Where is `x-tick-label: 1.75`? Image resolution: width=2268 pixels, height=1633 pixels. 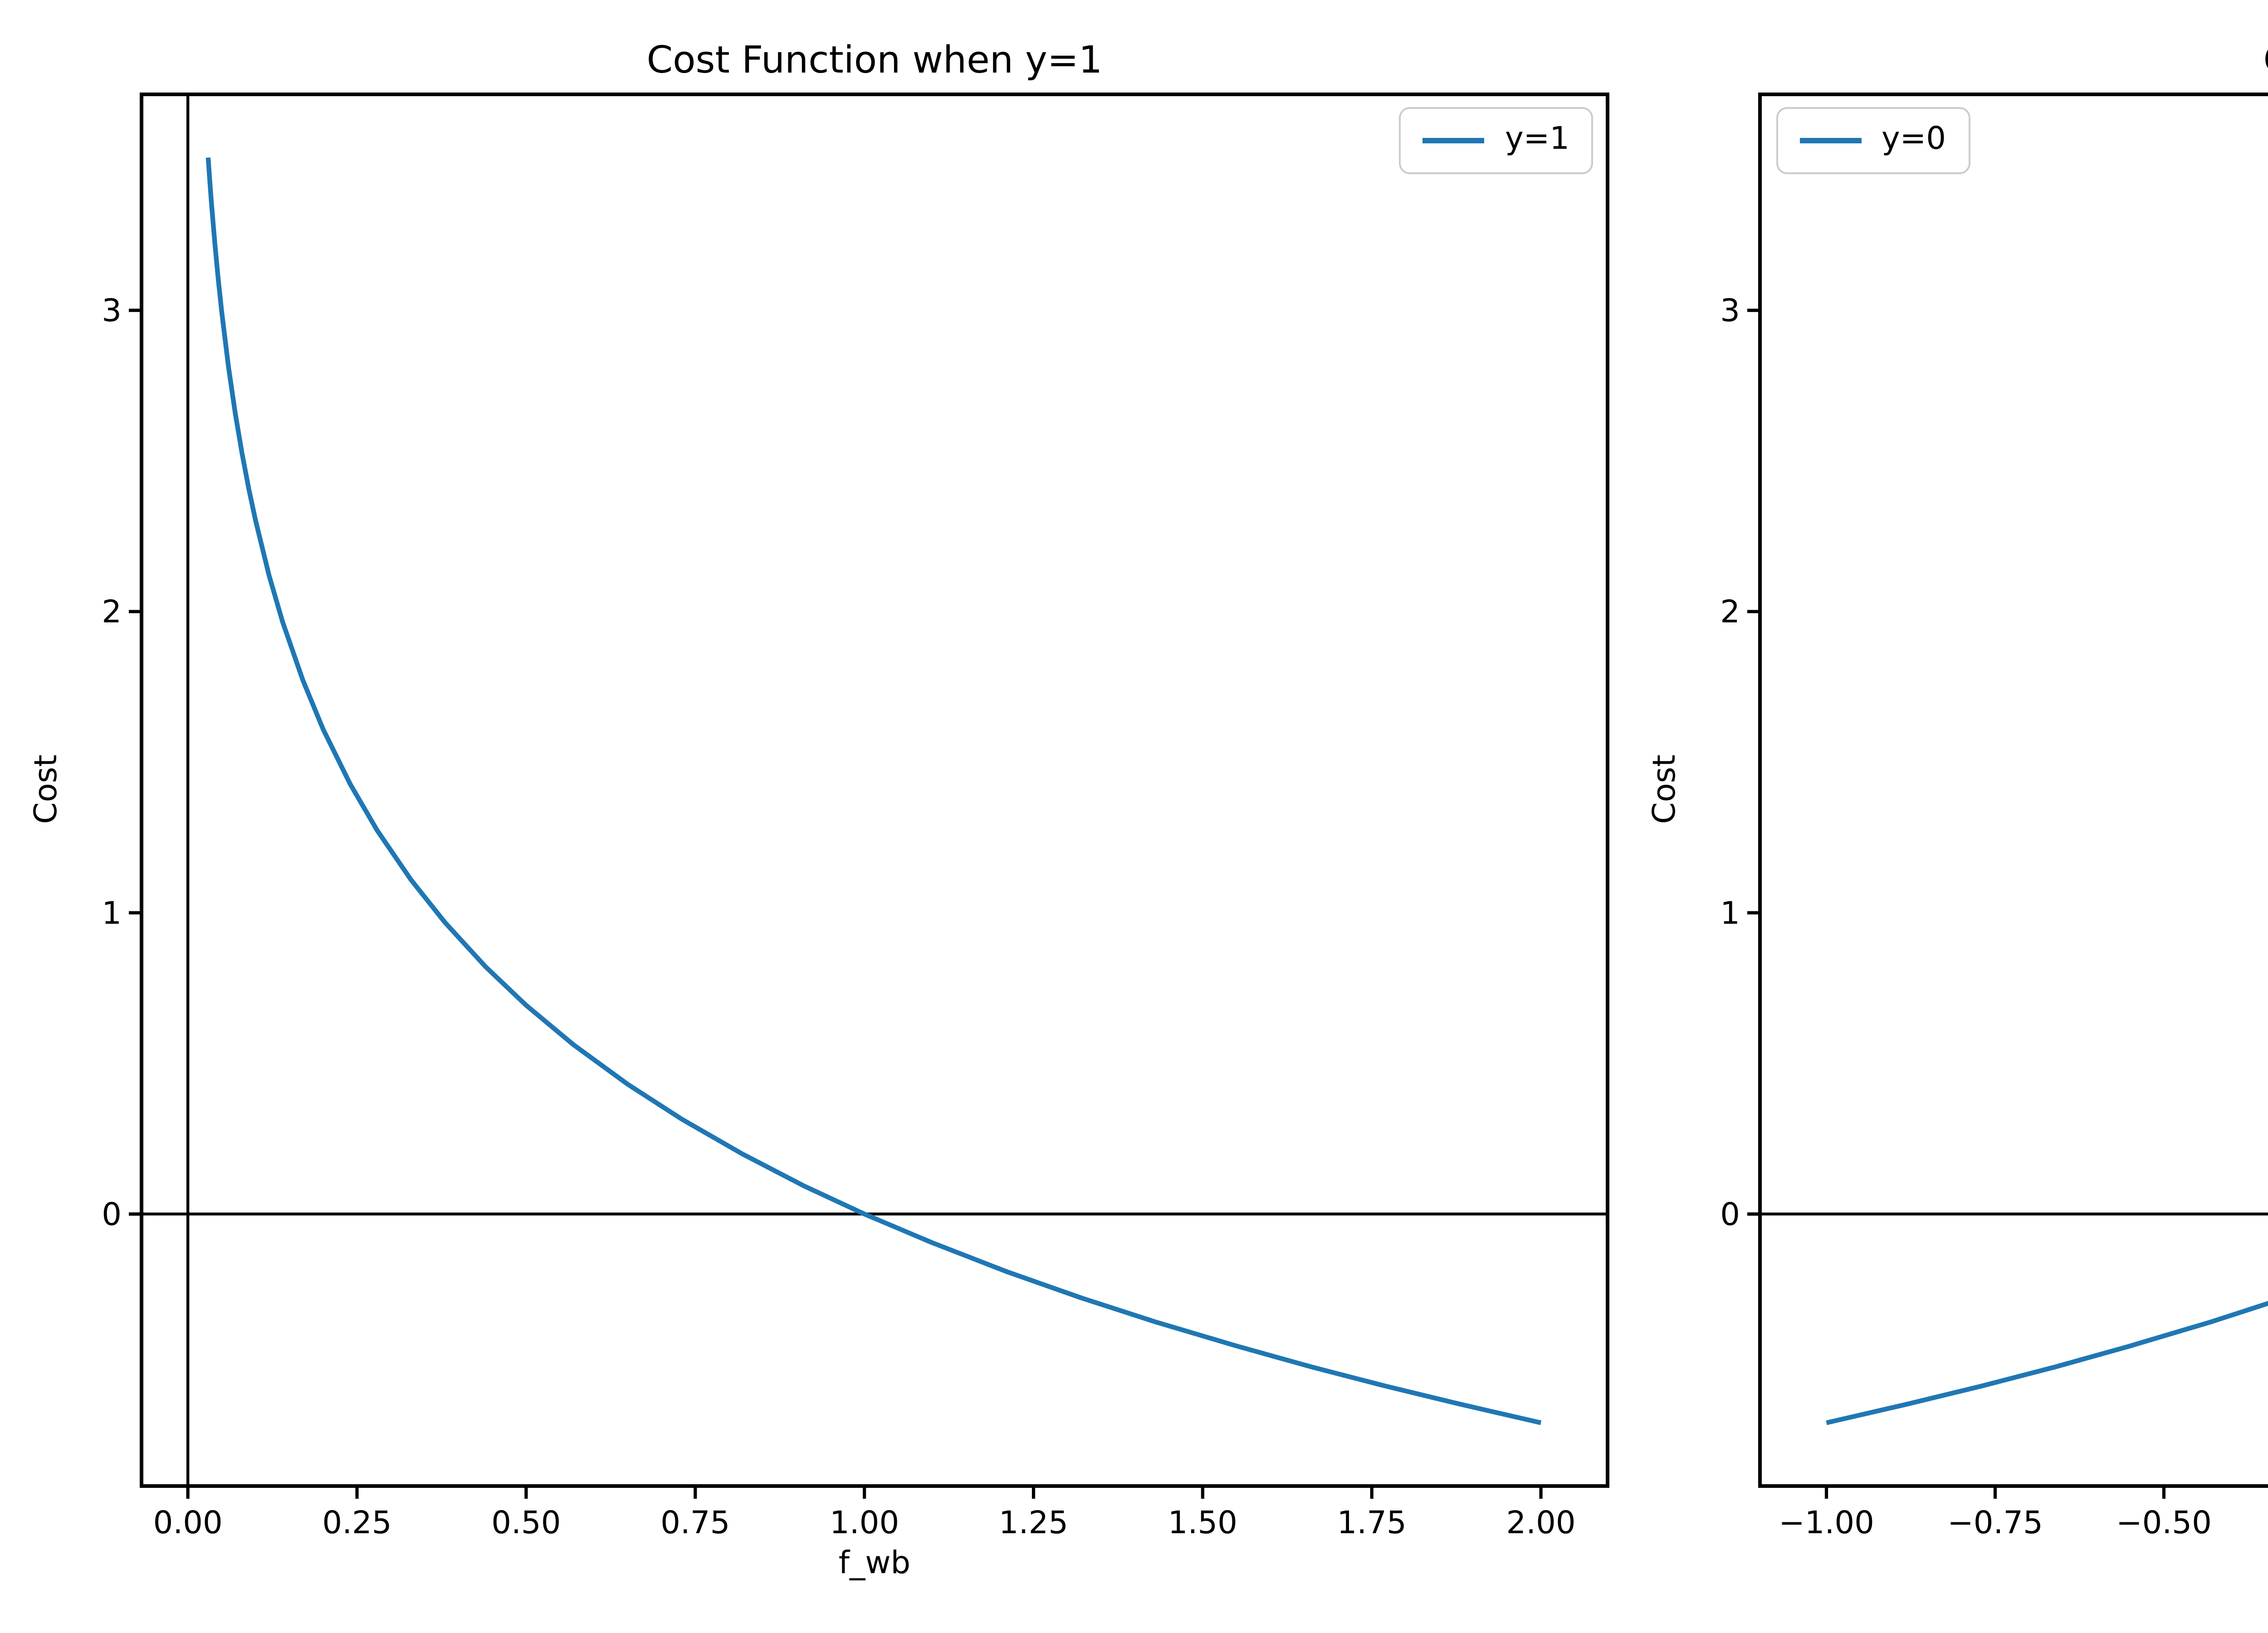
x-tick-label: 1.75 is located at coordinates (1372, 1523).